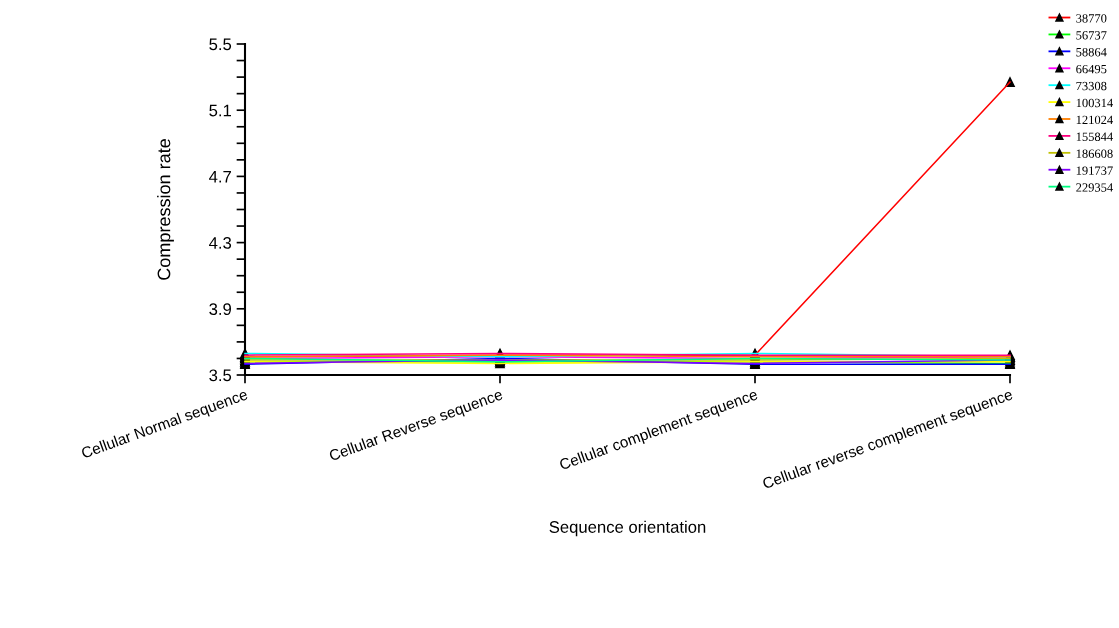  What do you see at coordinates (1094, 103) in the screenshot?
I see `legend-label: 100314` at bounding box center [1094, 103].